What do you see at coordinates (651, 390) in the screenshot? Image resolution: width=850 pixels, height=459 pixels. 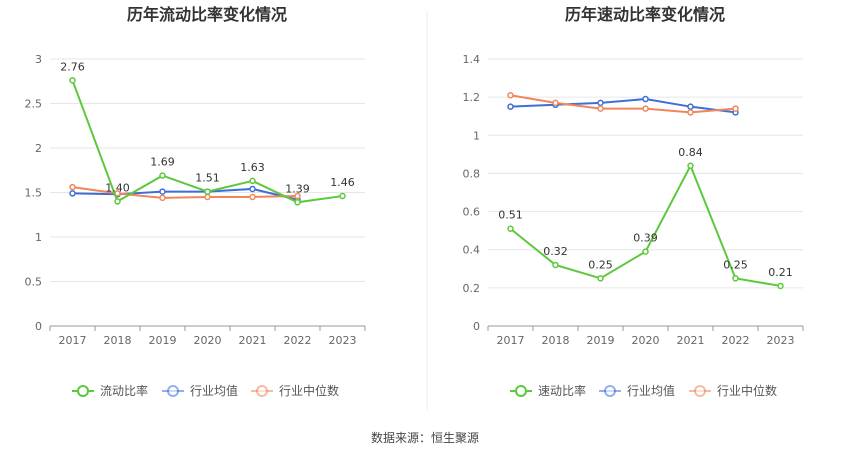 I see `legend-label: 行业均值` at bounding box center [651, 390].